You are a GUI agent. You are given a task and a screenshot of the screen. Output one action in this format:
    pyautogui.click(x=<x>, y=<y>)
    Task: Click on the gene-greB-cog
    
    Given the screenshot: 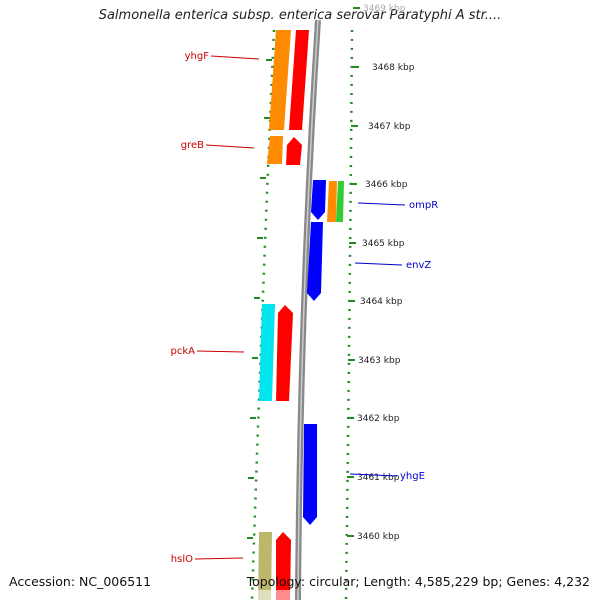 What is the action you would take?
    pyautogui.click(x=275, y=150)
    